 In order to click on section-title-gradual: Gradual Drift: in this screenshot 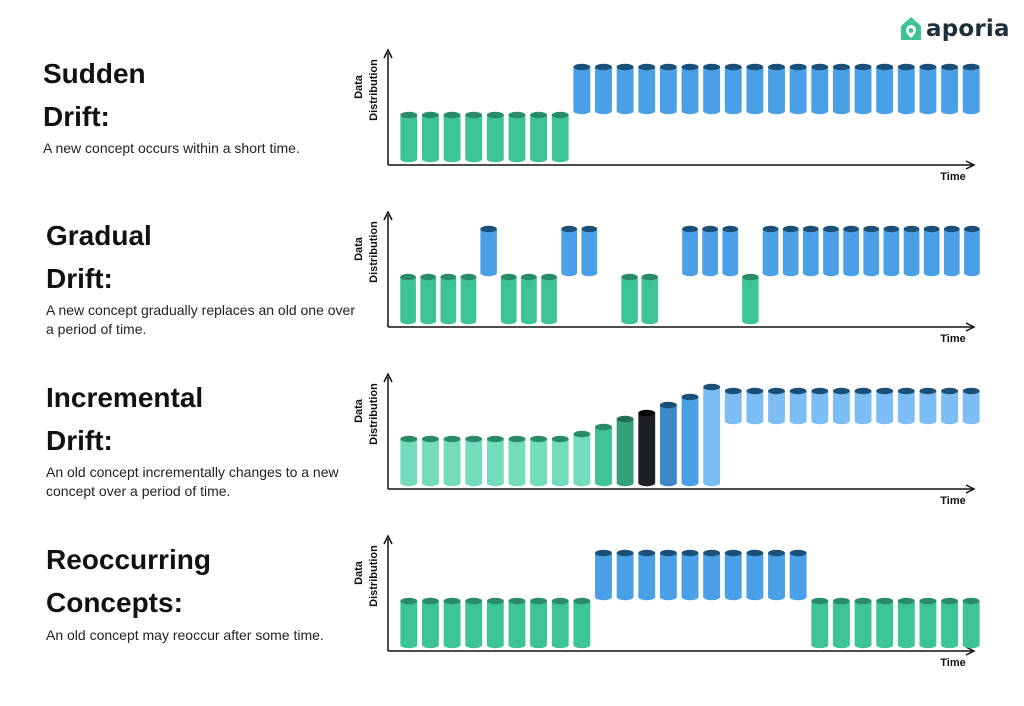, I will do `click(206, 257)`.